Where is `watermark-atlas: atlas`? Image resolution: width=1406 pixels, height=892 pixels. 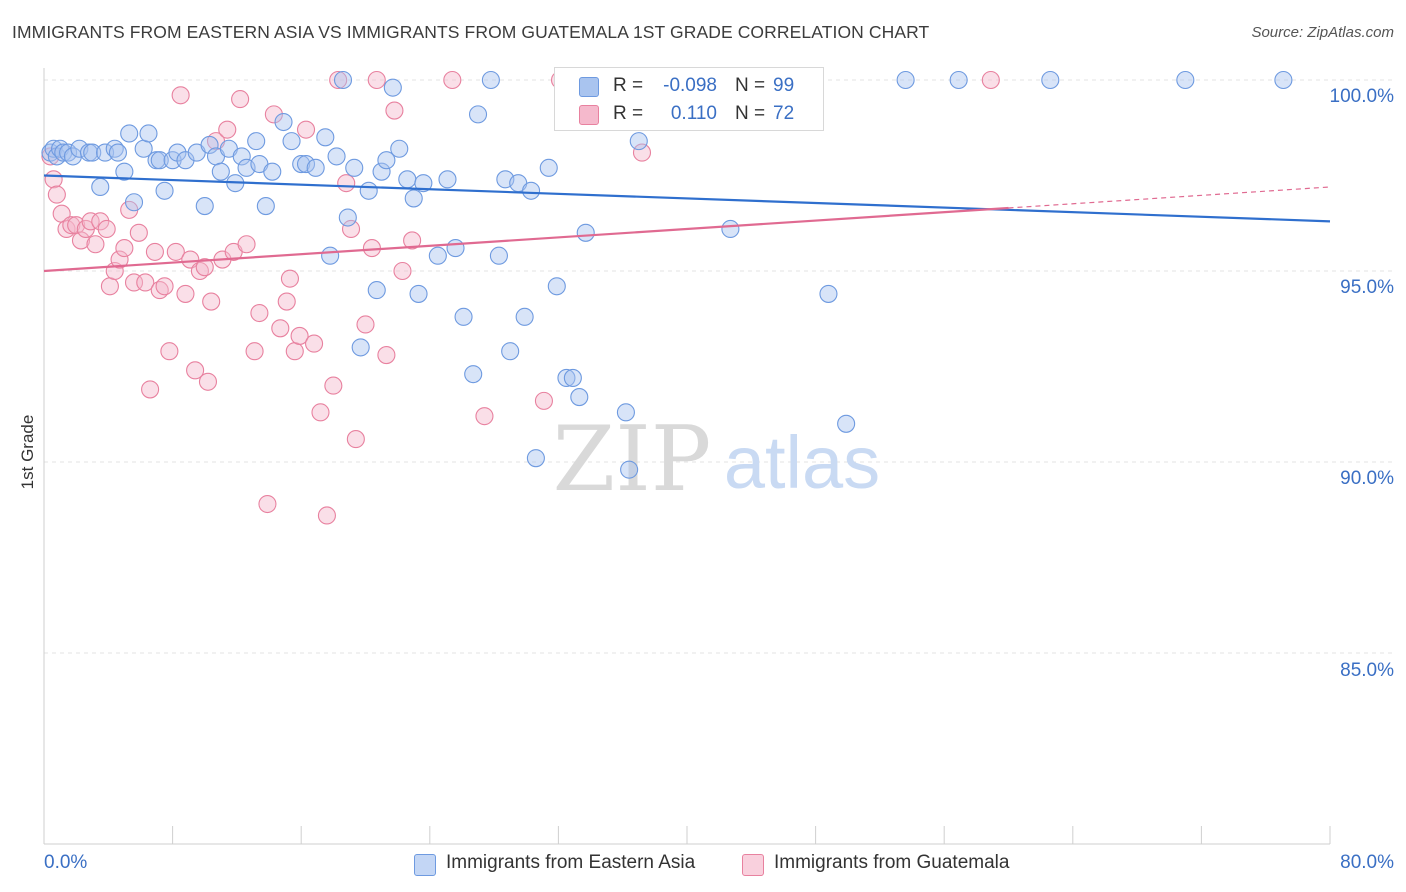
watermark-atlas: atlas is located at coordinates (802, 462).